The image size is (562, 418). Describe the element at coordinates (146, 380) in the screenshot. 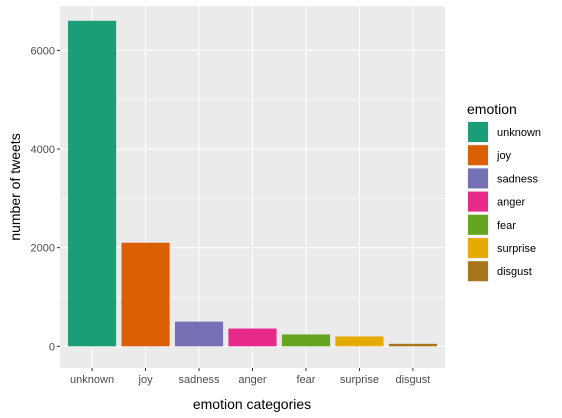

I see `x-tick-label: joy` at that location.